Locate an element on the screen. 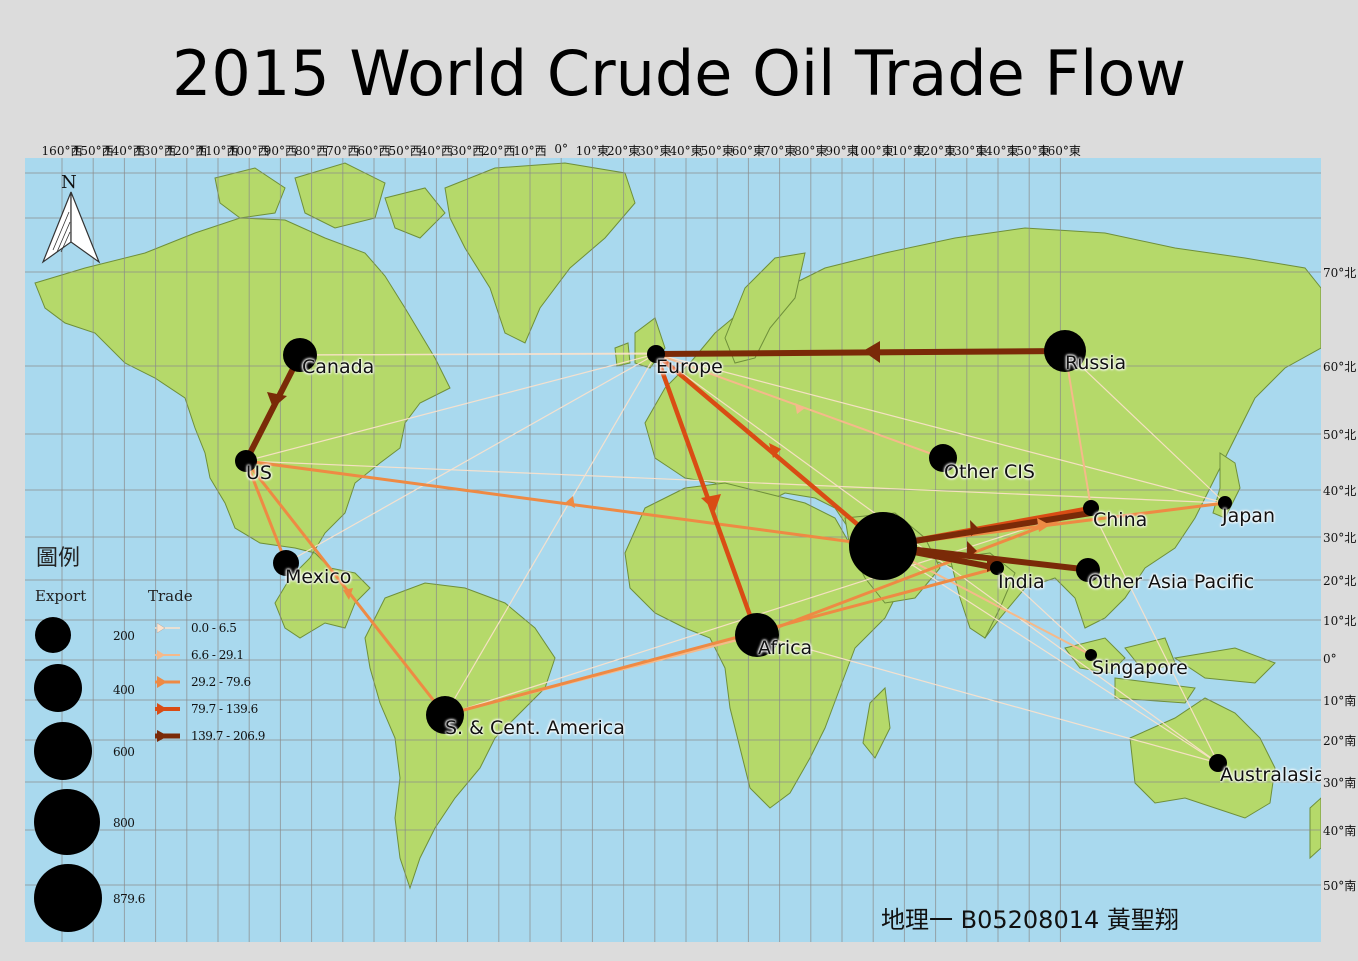  map-title: 2015 World Crude Oil Trade Flow is located at coordinates (679, 73).